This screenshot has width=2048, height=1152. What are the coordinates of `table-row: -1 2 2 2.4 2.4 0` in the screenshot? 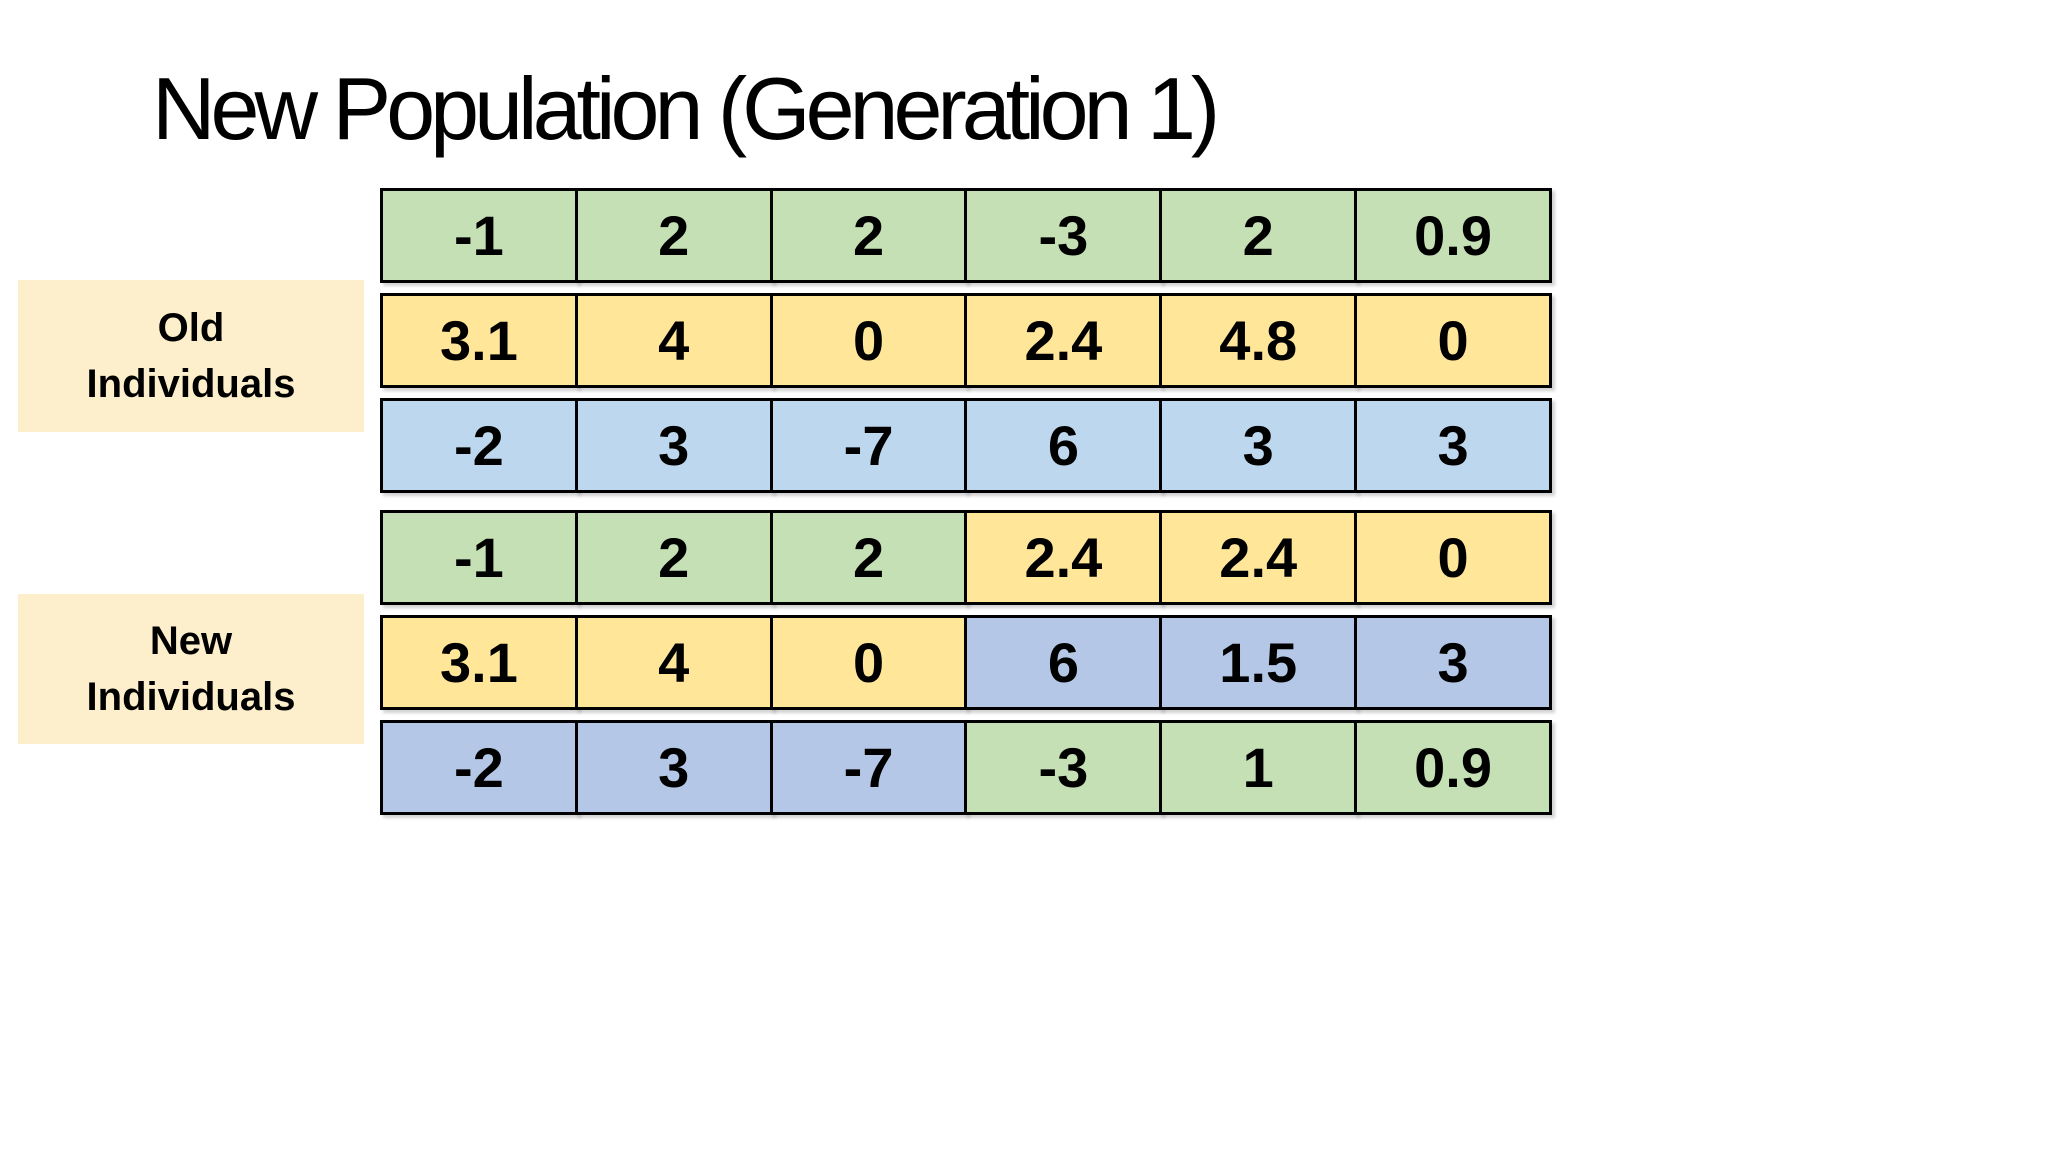 It's located at (966, 557).